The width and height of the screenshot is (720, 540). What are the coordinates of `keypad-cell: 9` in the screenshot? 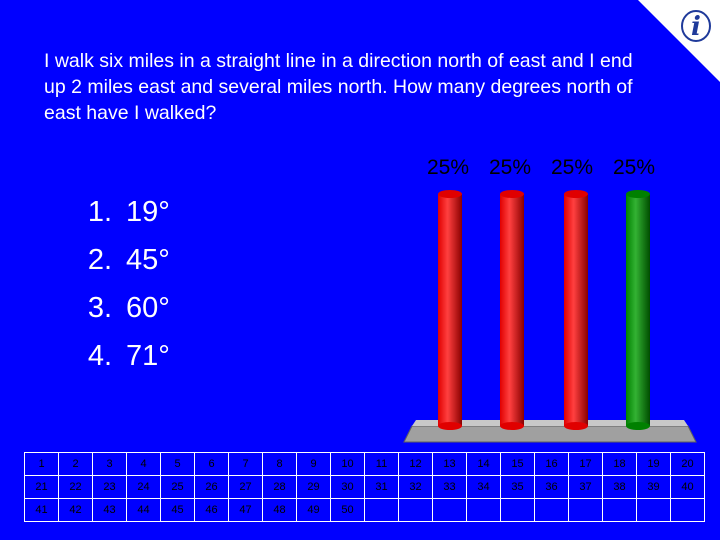 It's located at (313, 464).